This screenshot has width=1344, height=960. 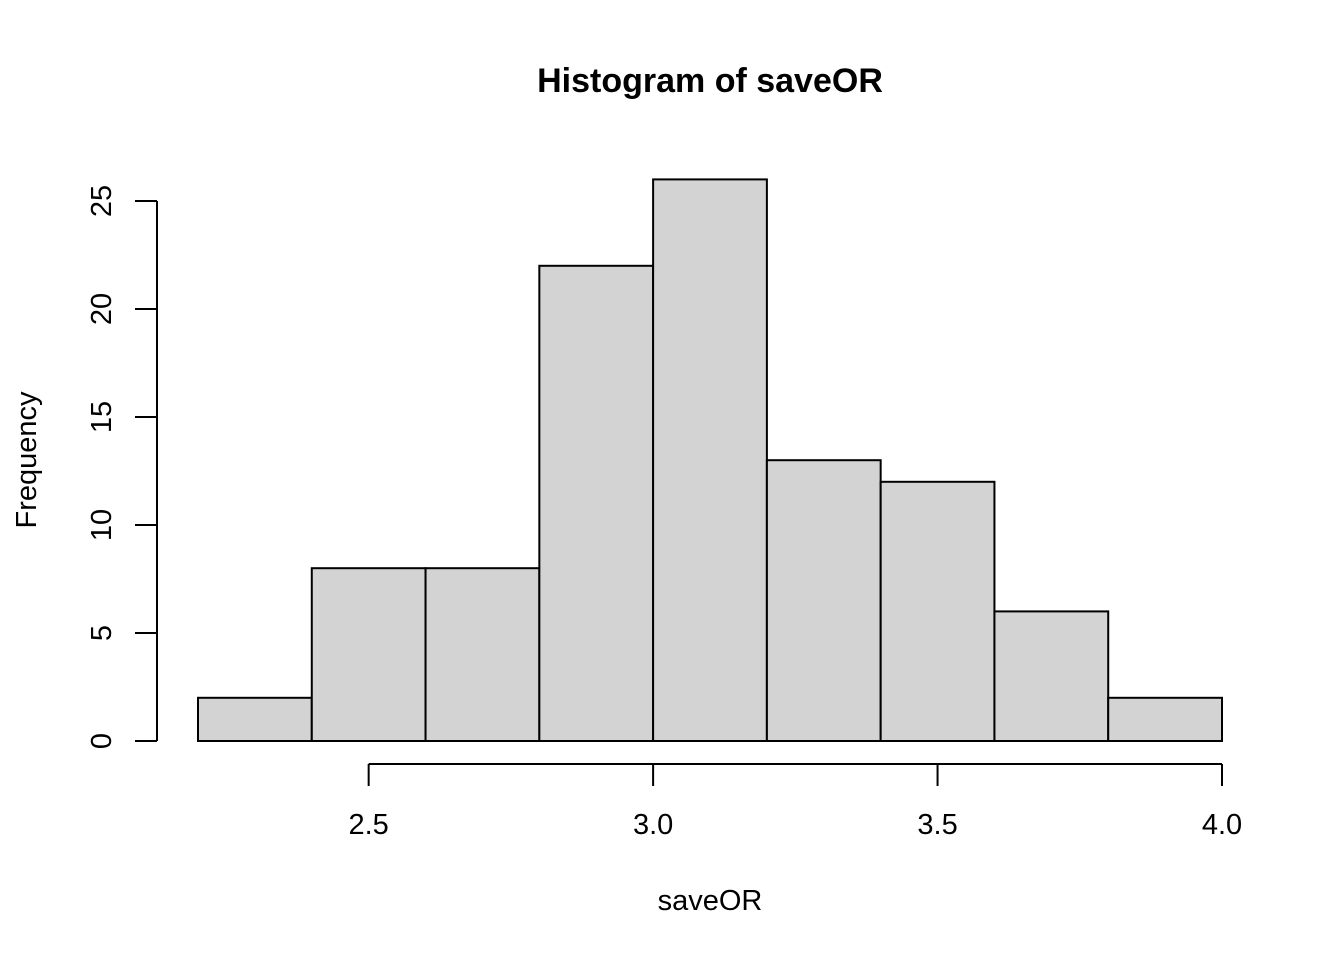 What do you see at coordinates (102, 633) in the screenshot?
I see `y-tick-label: 5` at bounding box center [102, 633].